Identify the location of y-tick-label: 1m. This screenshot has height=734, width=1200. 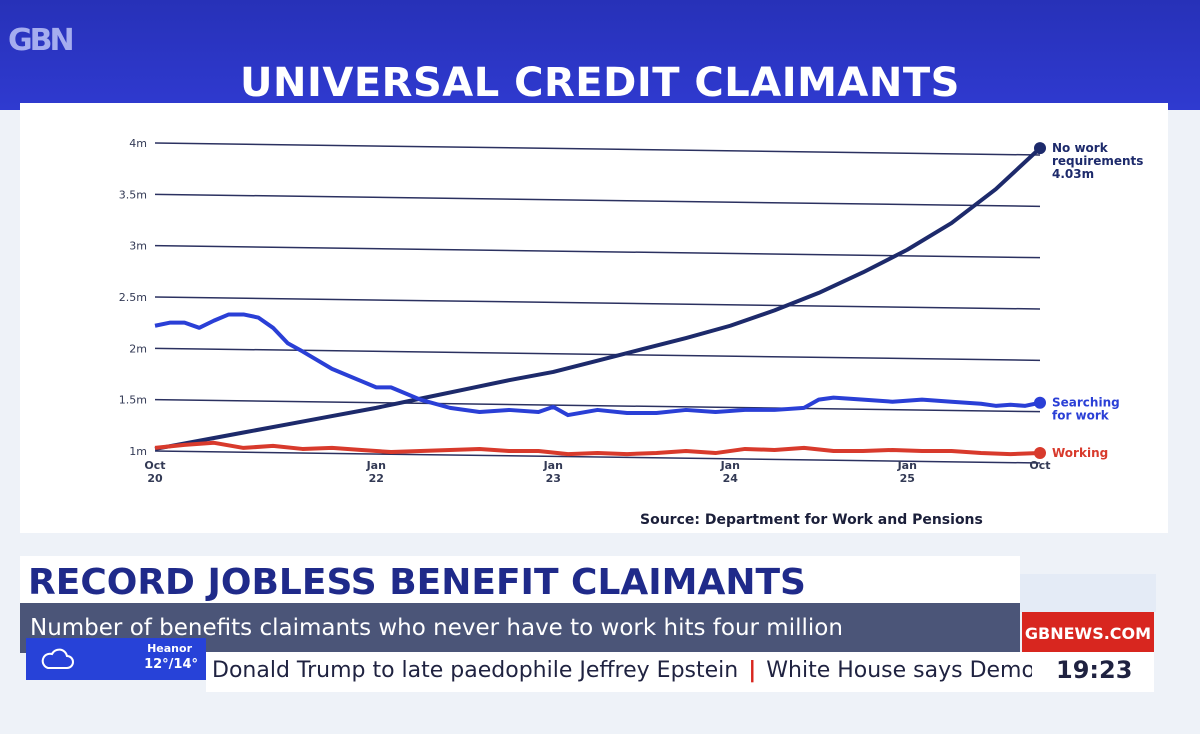
(138, 451).